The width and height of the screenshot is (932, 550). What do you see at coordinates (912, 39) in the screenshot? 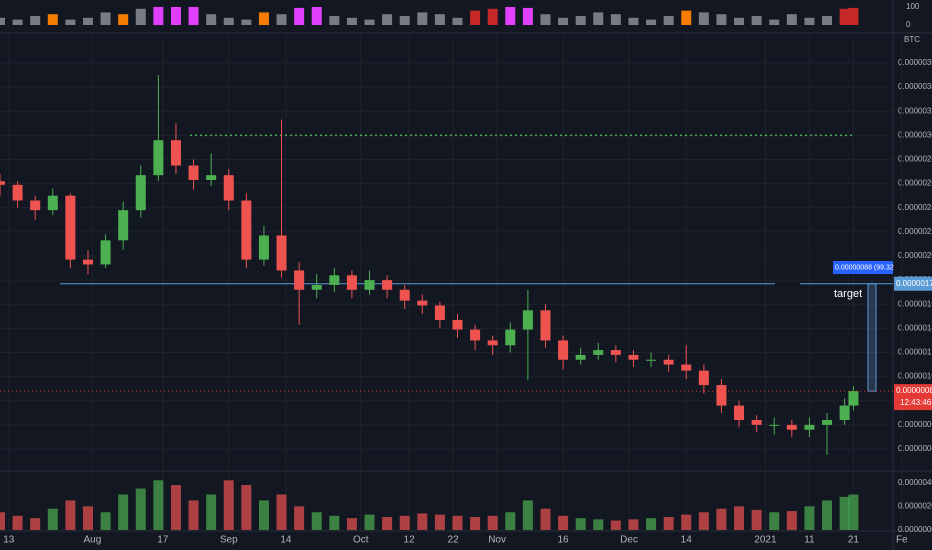
I see `currency-label: BTC` at bounding box center [912, 39].